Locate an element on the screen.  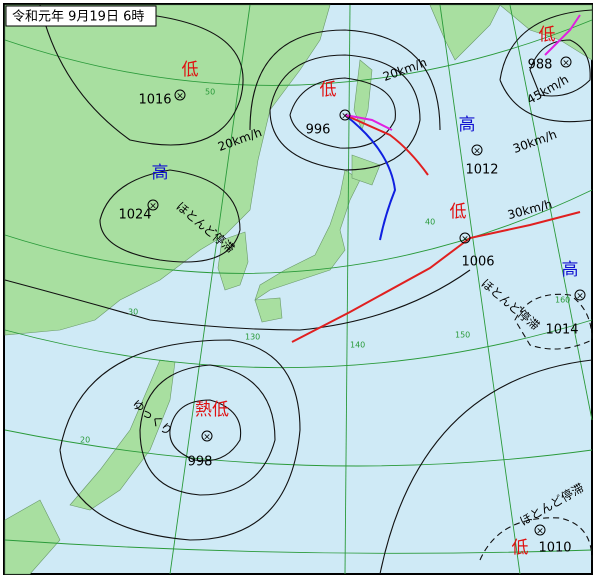
grid-label: 150 is located at coordinates (462, 335).